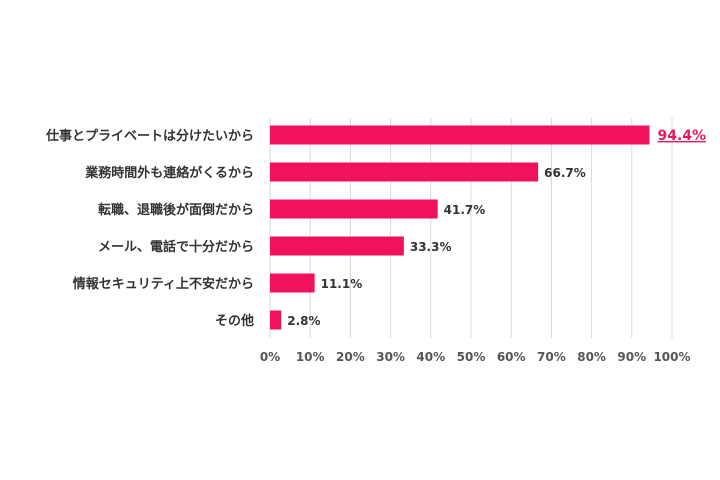  I want to click on category-label: 情報セキュリティ上不安だから, so click(163, 284).